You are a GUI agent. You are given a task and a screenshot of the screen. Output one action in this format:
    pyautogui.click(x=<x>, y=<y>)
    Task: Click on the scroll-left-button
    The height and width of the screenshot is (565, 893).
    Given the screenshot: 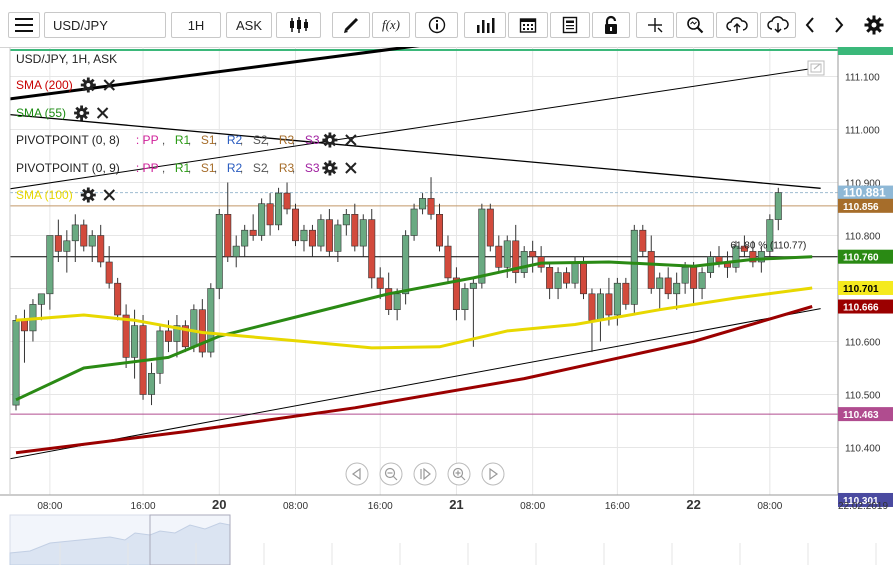 What is the action you would take?
    pyautogui.click(x=810, y=25)
    